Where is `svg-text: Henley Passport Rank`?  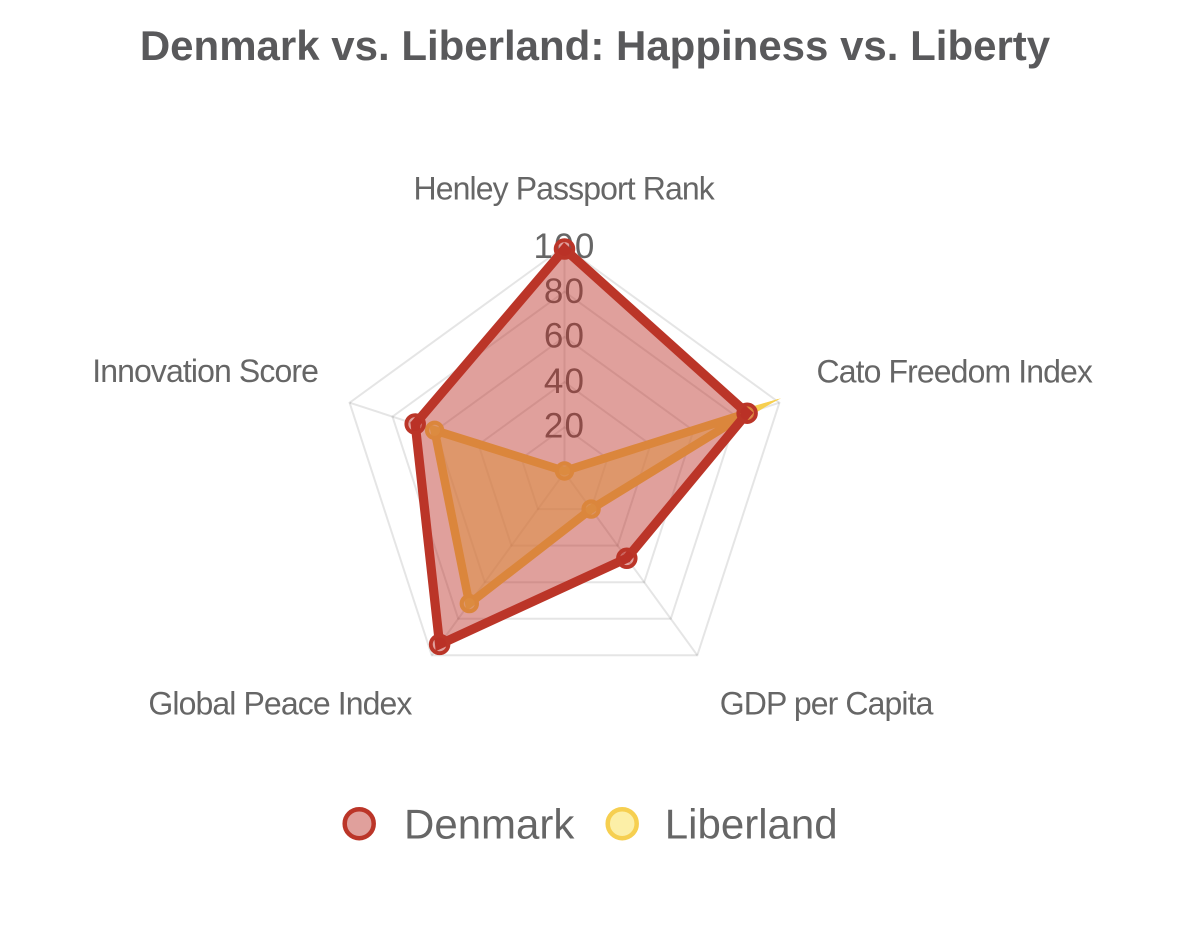 svg-text: Henley Passport Rank is located at coordinates (565, 188).